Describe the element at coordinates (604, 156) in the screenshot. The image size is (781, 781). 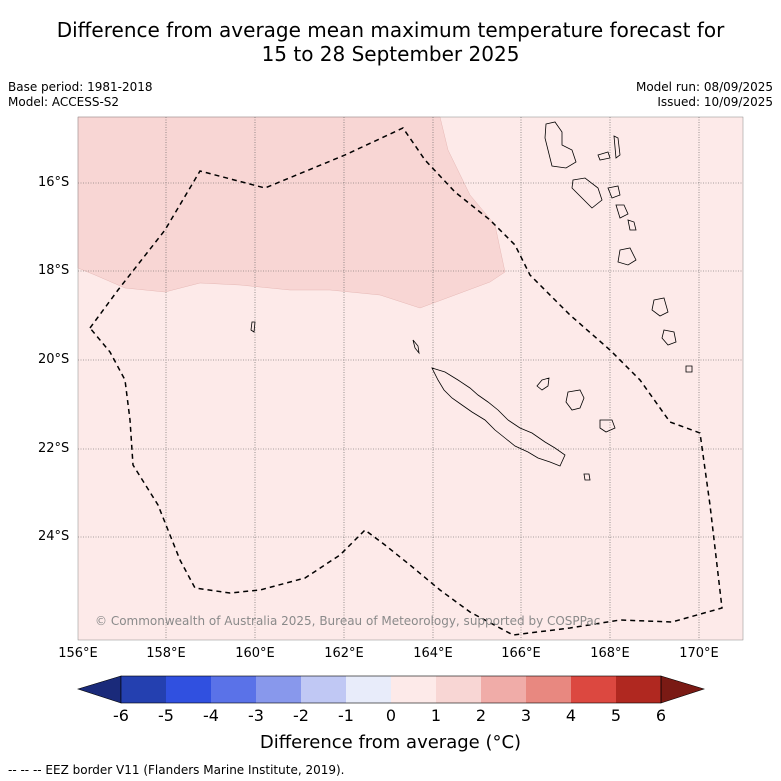
I see `maewo` at that location.